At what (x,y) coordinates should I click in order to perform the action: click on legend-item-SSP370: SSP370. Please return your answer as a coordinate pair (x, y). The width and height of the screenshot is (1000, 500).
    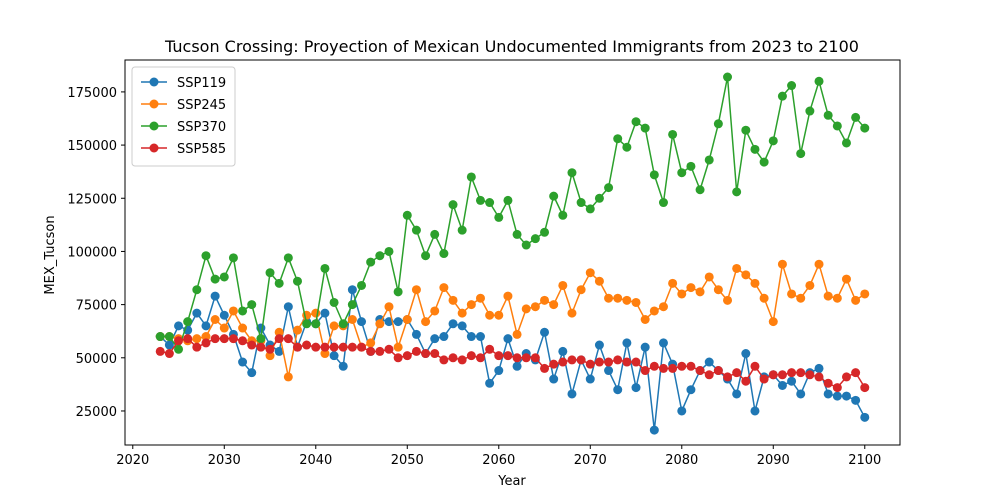
    Looking at the image, I should click on (183, 127).